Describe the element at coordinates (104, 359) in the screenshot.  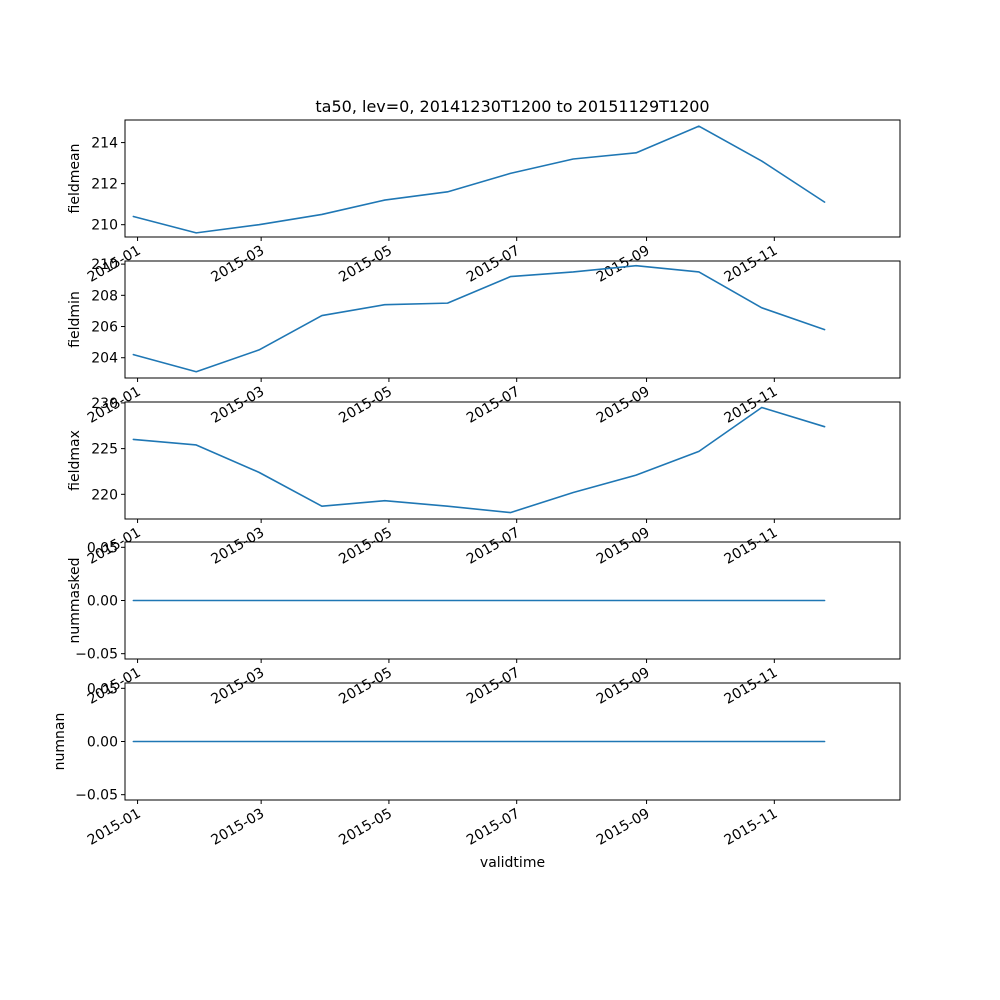
I see `y-tick-label: 204` at that location.